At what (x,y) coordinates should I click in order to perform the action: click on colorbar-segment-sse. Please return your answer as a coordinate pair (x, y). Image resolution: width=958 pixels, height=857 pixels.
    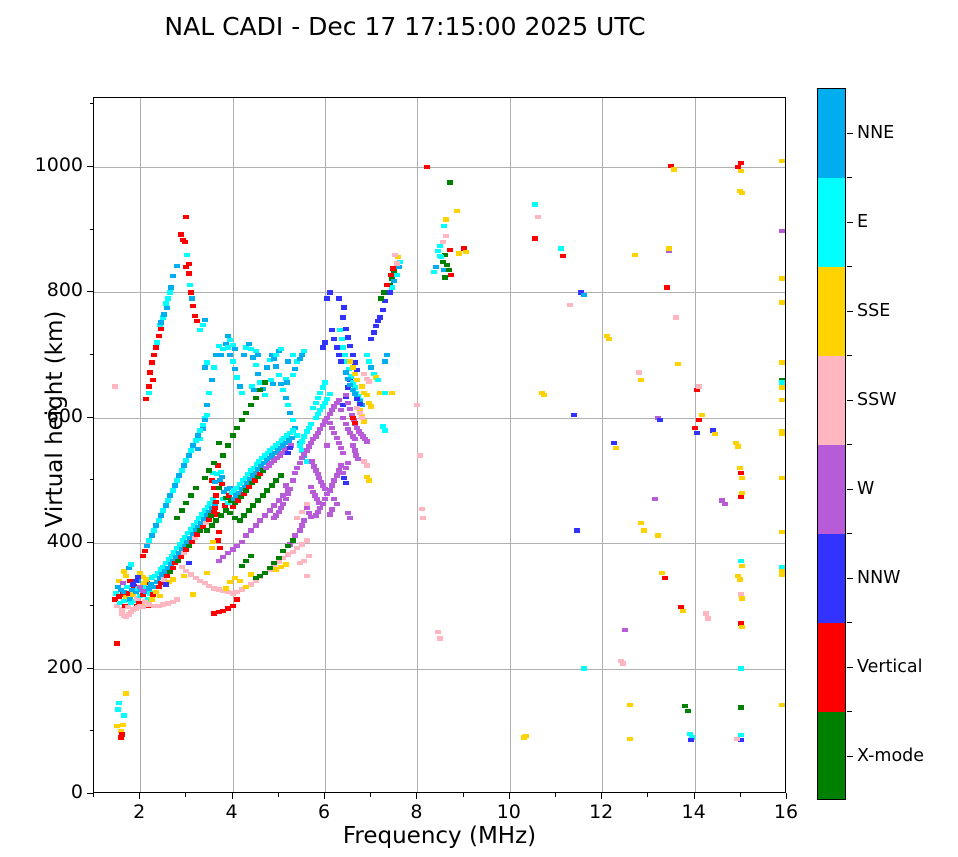
    Looking at the image, I should click on (831, 311).